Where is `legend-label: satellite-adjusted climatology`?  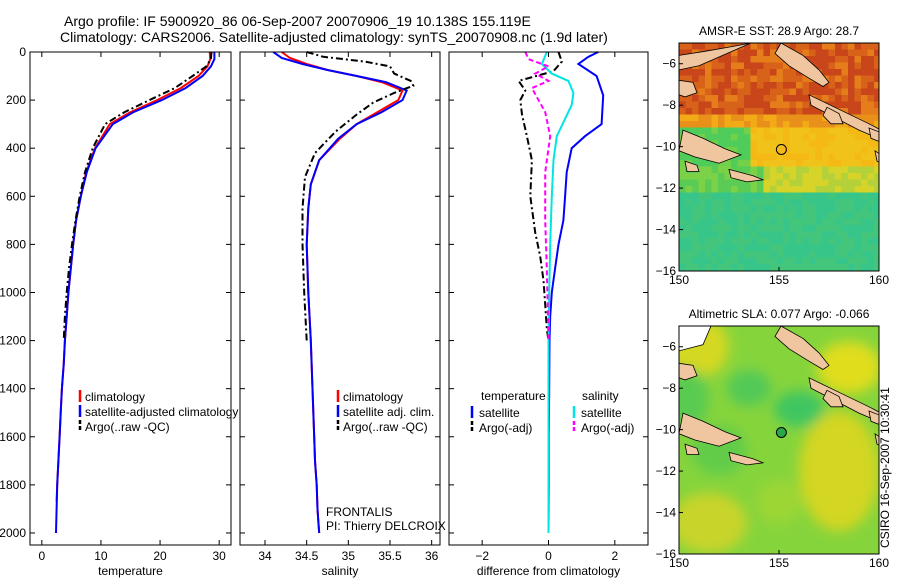 legend-label: satellite-adjusted climatology is located at coordinates (161, 412).